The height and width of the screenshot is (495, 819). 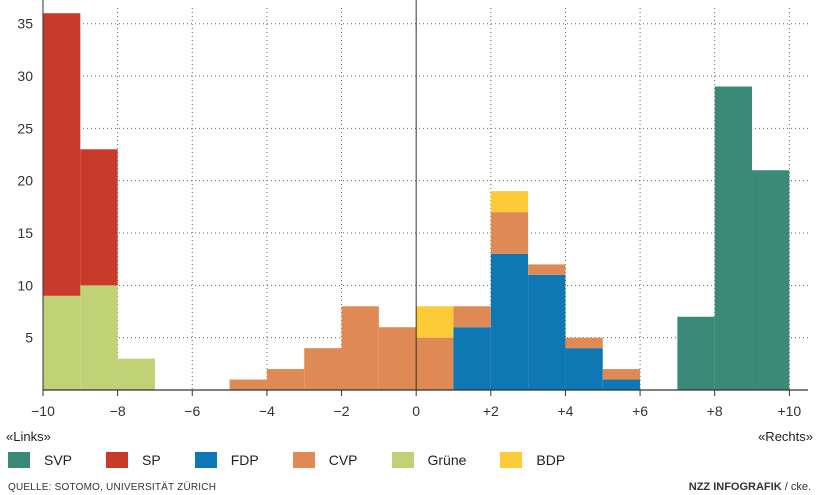 I want to click on y-tick-label: 5, so click(x=29, y=338).